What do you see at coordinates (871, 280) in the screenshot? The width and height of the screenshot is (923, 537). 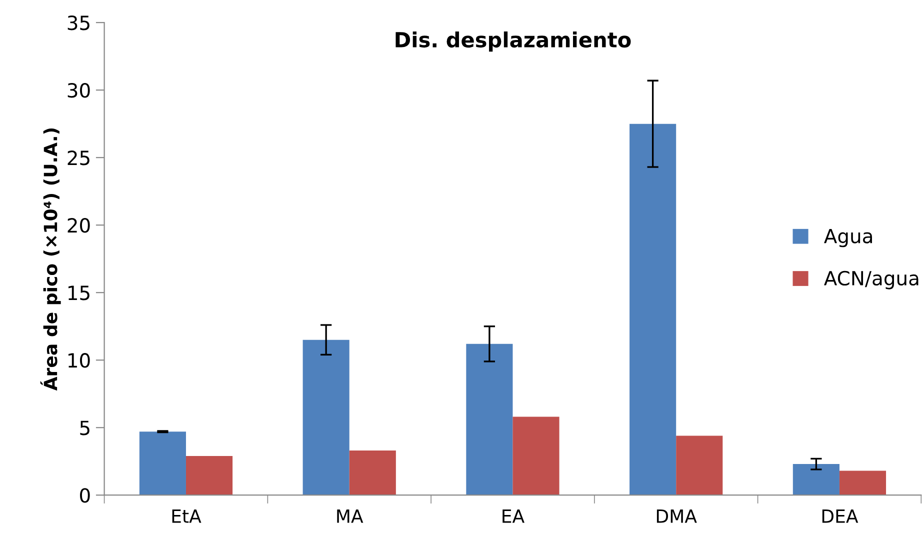 I see `legend-label: ACN/agua` at bounding box center [871, 280].